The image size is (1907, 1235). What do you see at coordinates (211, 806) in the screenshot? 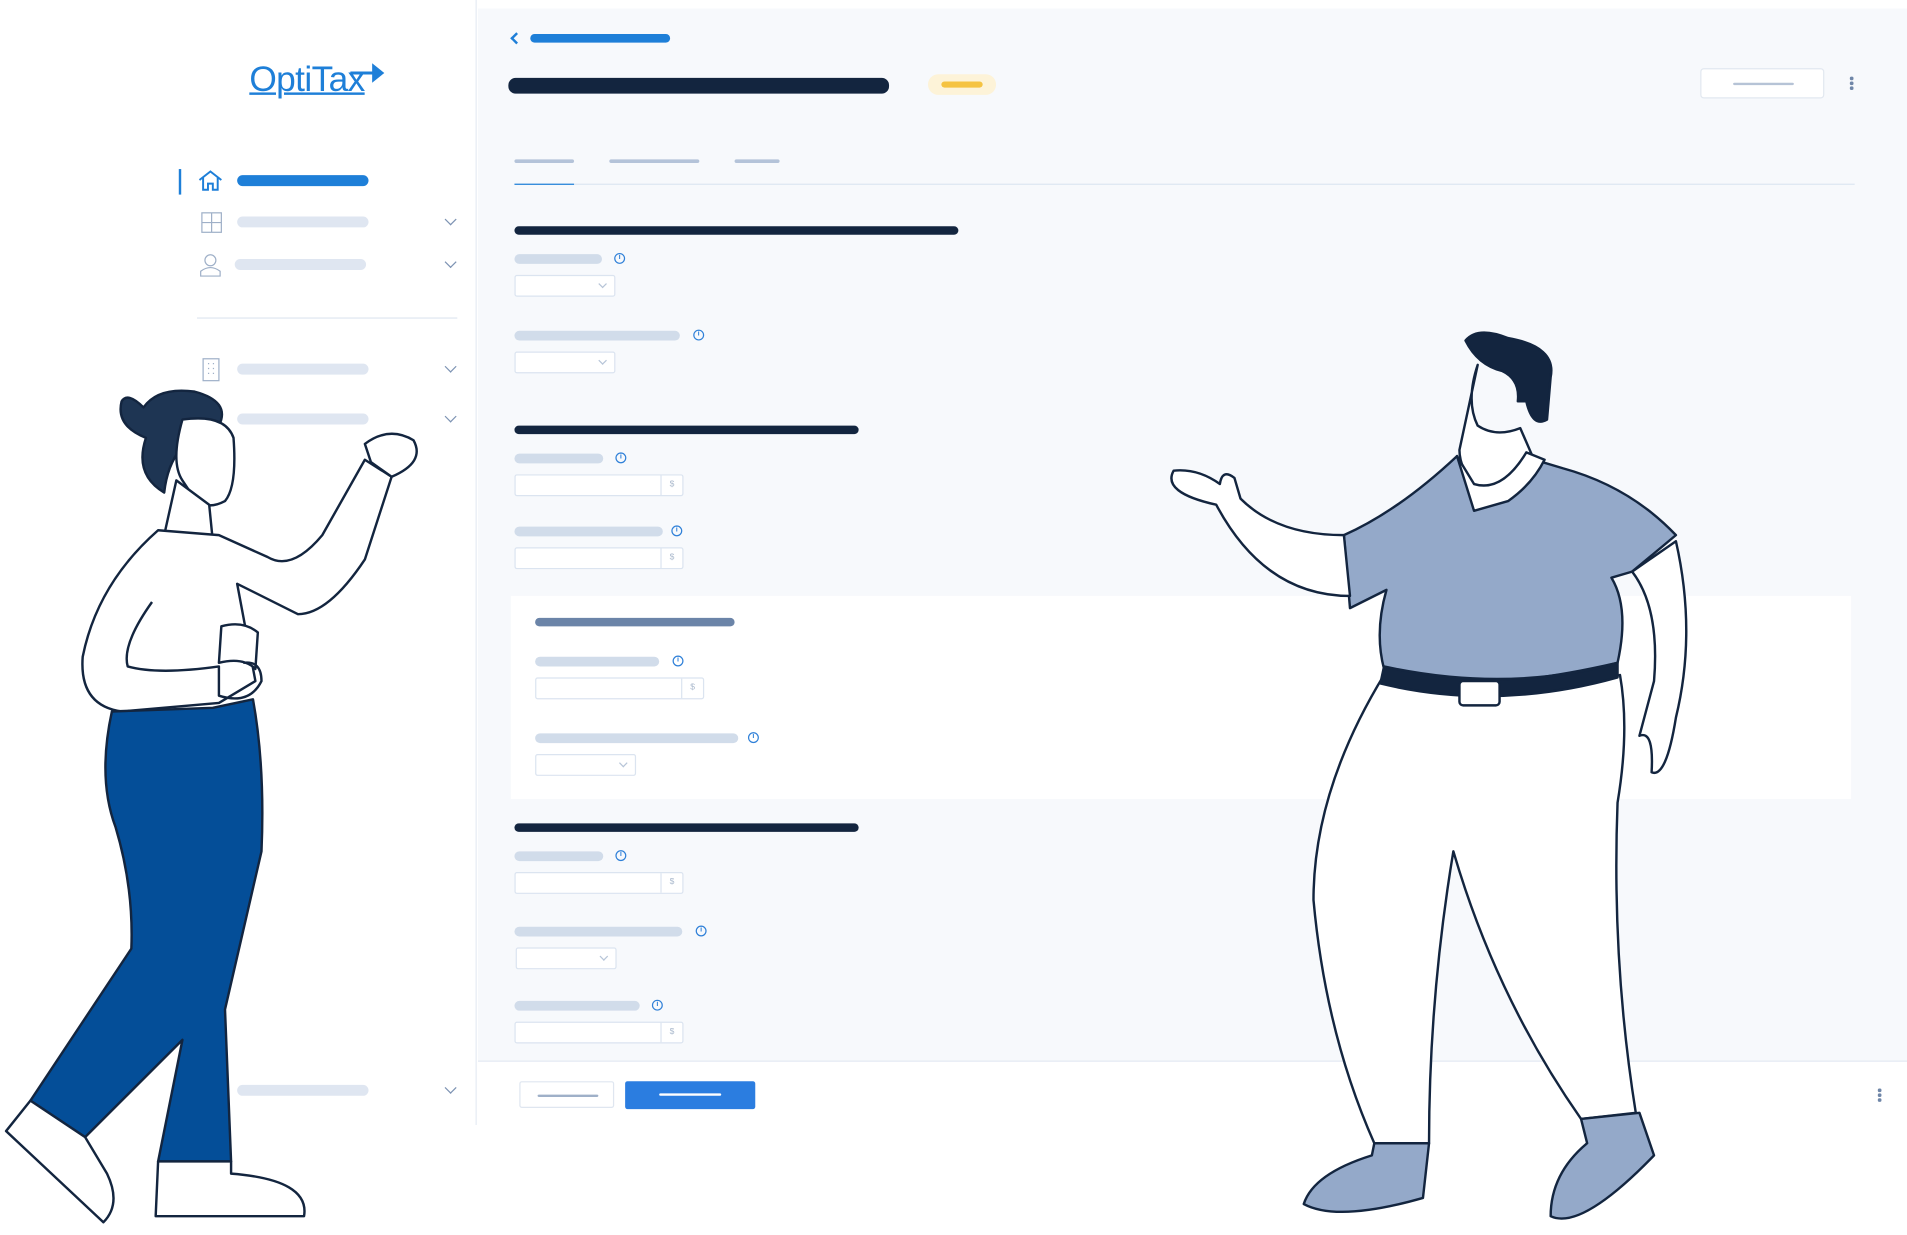
I see `woman-illustration` at bounding box center [211, 806].